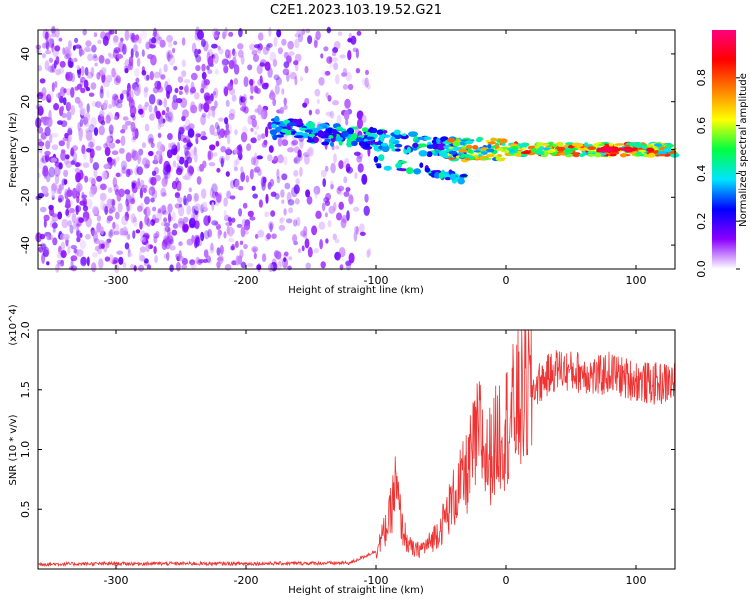  What do you see at coordinates (701, 126) in the screenshot?
I see `colorbar-tick-label: 0.6` at bounding box center [701, 126].